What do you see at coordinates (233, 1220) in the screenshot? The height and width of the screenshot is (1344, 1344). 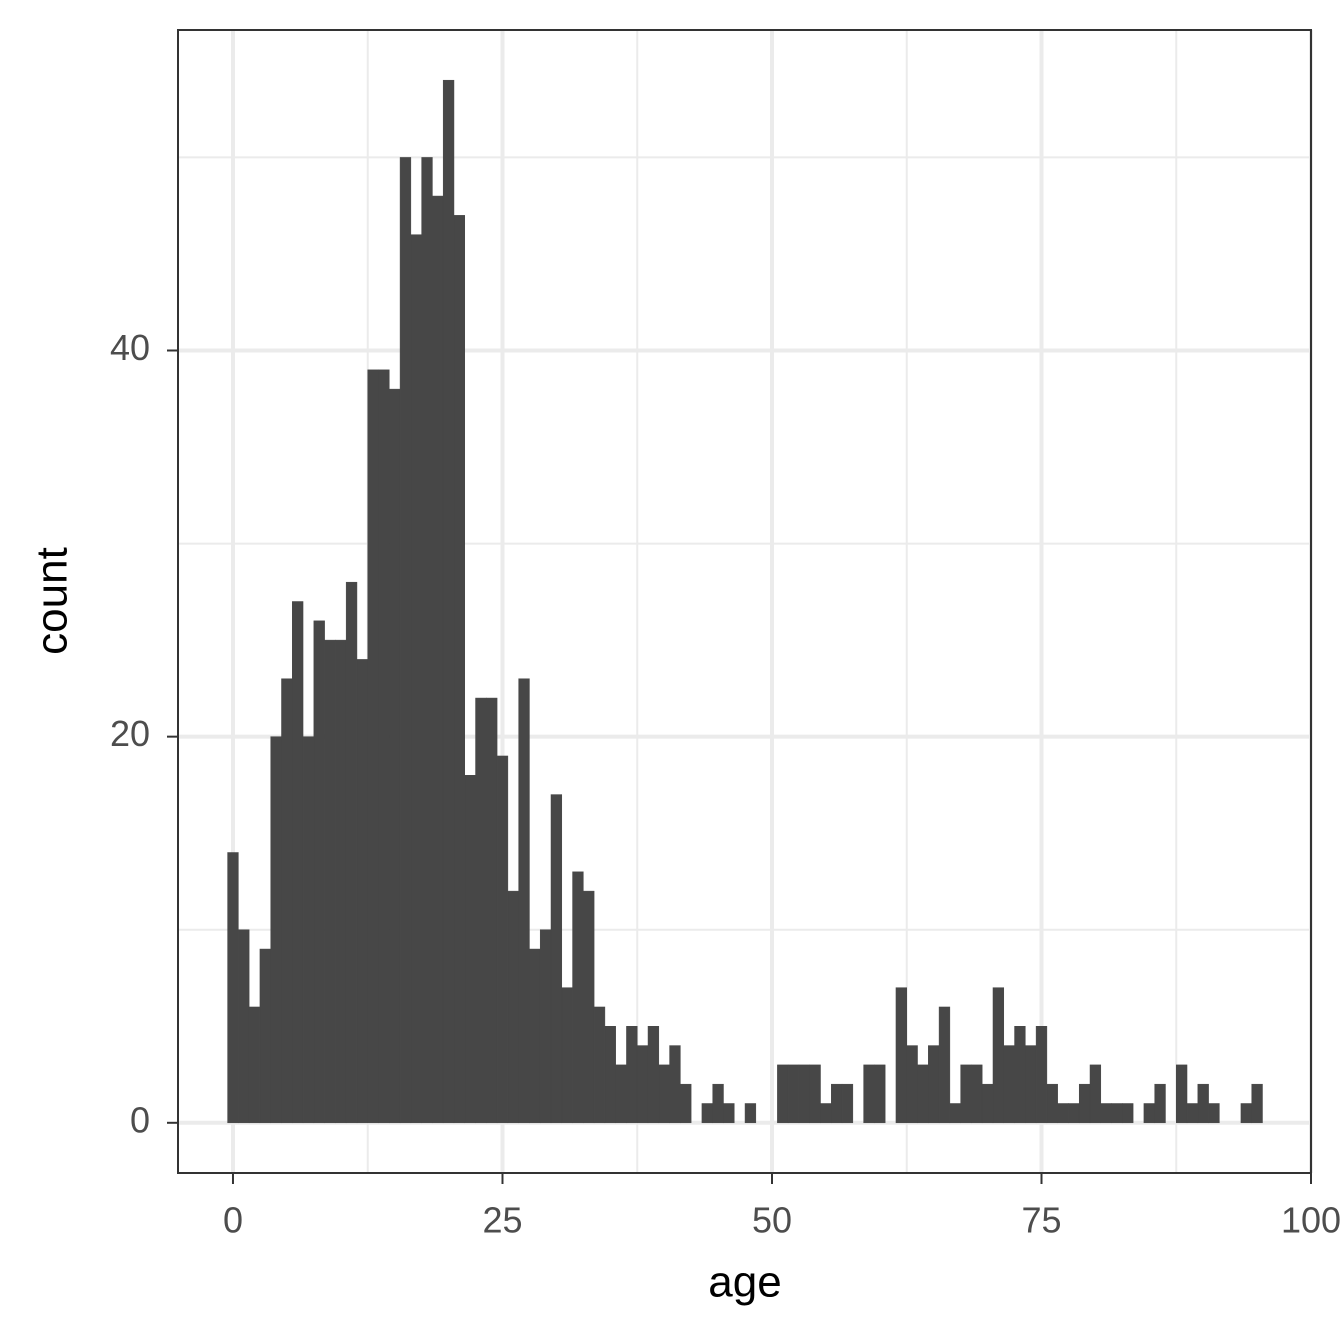 I see `x-tick-label: 0` at bounding box center [233, 1220].